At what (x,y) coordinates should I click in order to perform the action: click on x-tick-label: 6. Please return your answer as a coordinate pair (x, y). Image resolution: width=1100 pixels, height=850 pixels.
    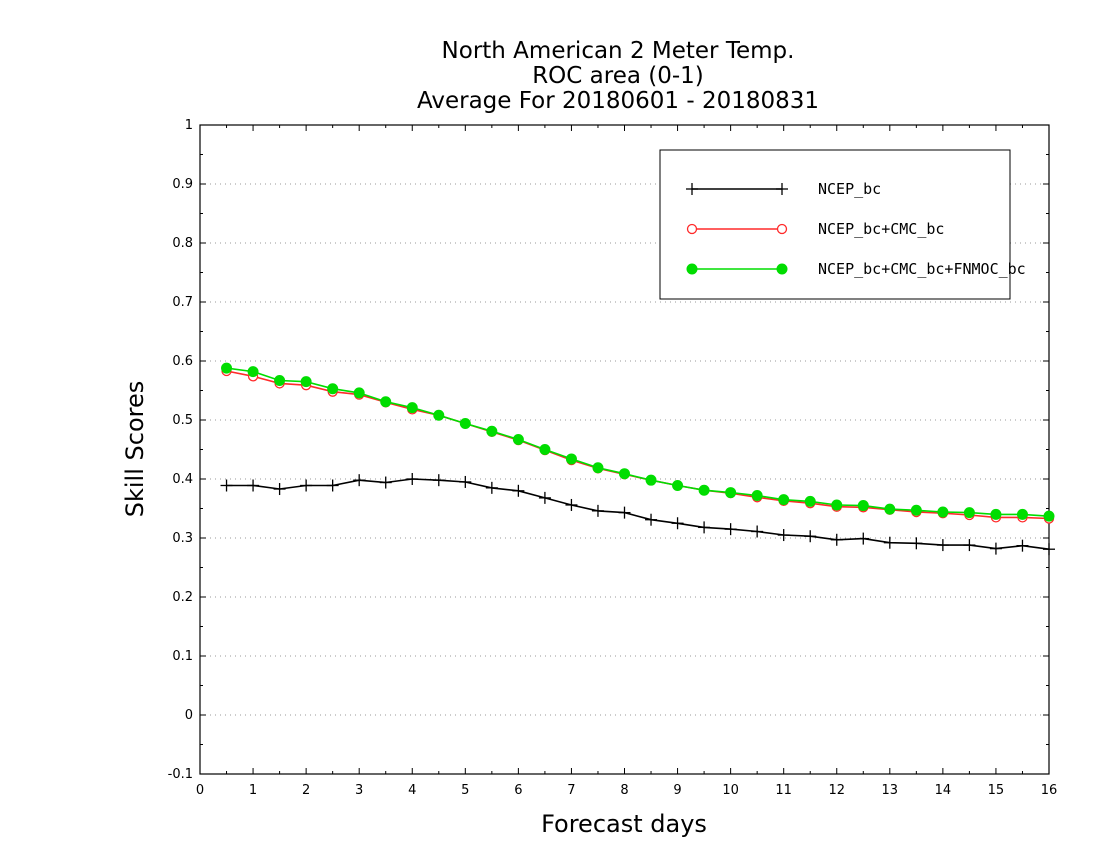
    Looking at the image, I should click on (518, 790).